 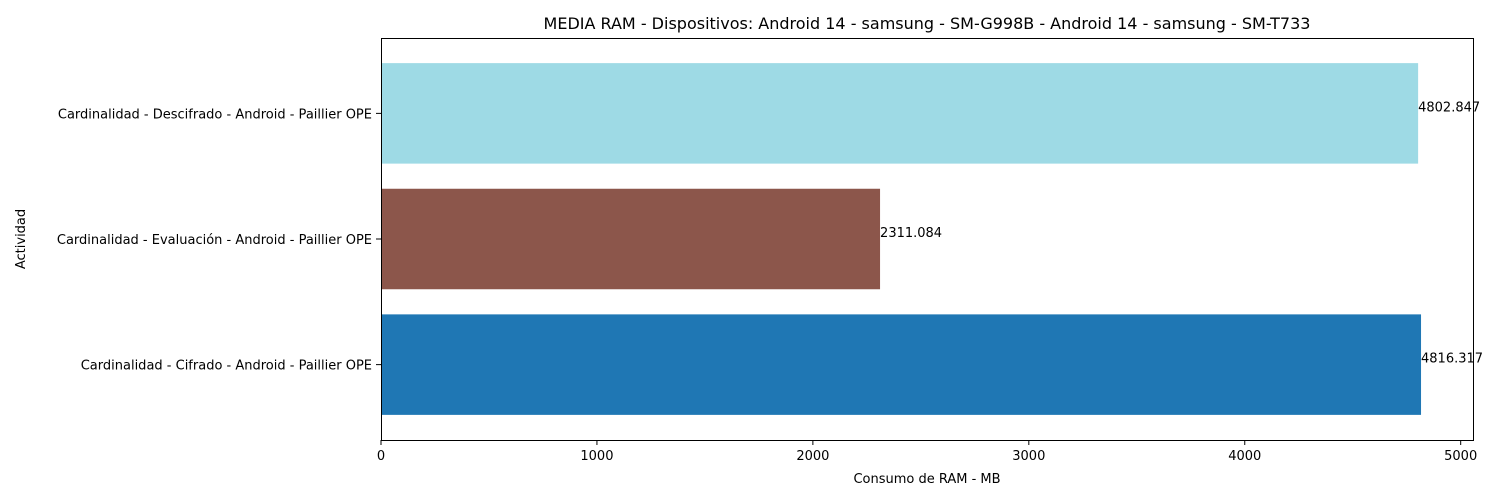 What do you see at coordinates (1244, 456) in the screenshot?
I see `x-tick-label-4: 4000` at bounding box center [1244, 456].